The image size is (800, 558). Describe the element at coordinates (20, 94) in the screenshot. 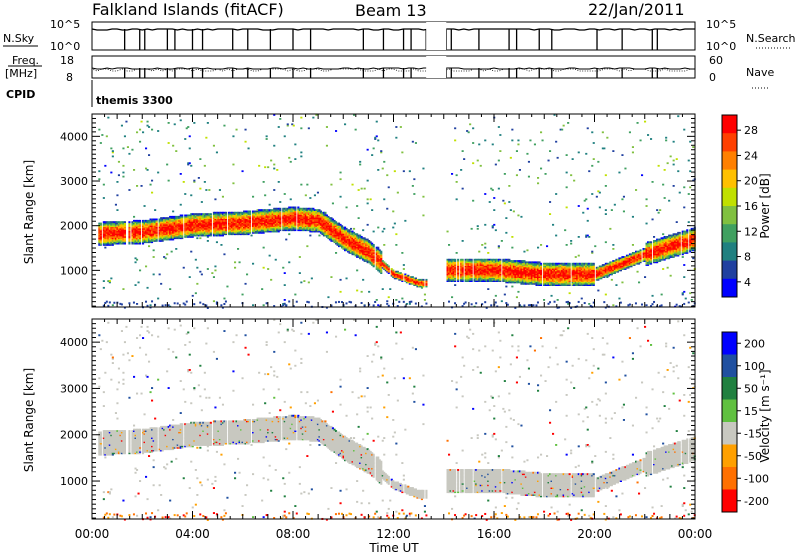

I see `cpid-label: CPID` at that location.